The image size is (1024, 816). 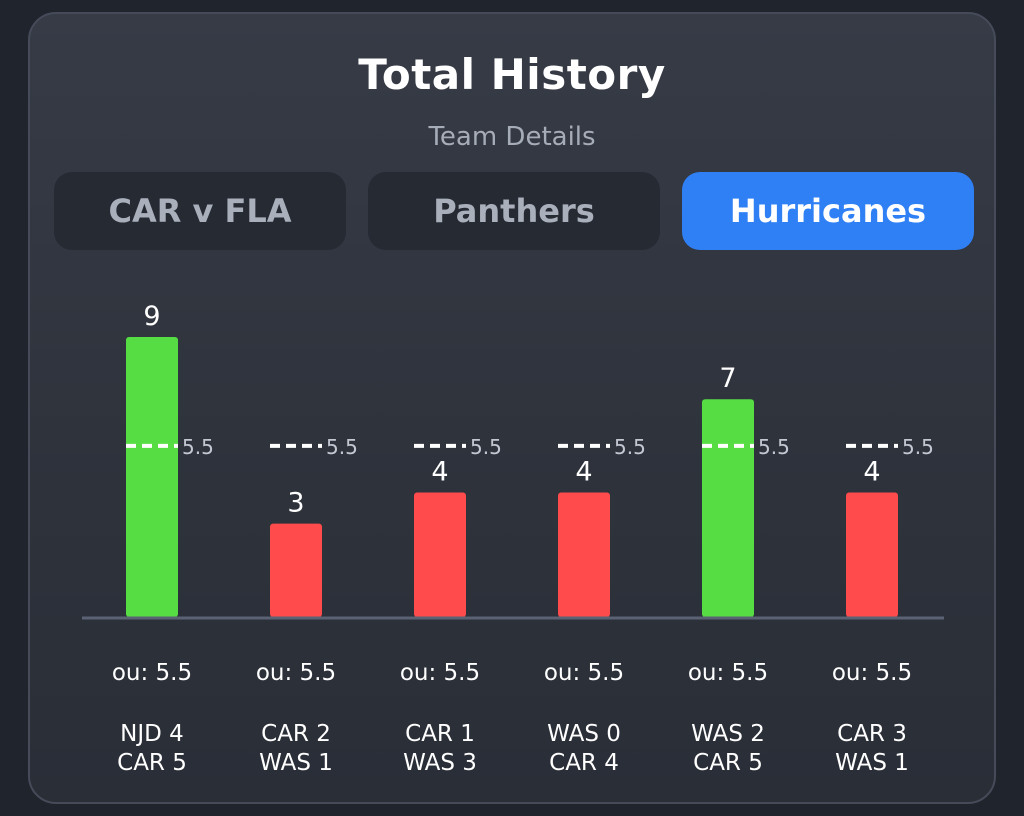 What do you see at coordinates (872, 749) in the screenshot?
I see `game-6-score: CAR 3 WAS 1` at bounding box center [872, 749].